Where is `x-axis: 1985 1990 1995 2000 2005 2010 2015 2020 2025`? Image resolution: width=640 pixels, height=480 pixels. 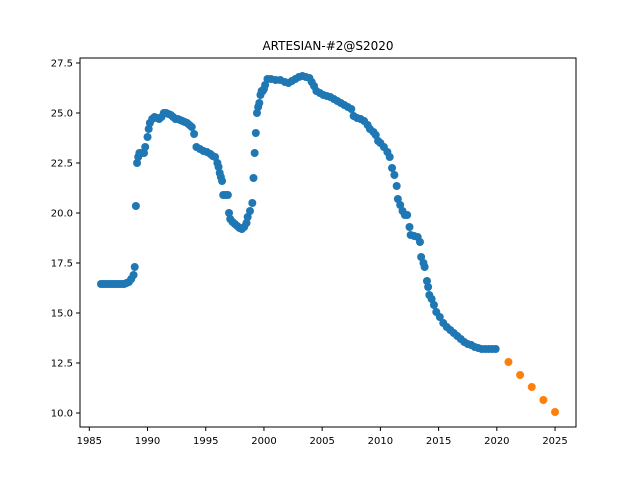 x-axis: 1985 1990 1995 2000 2005 2010 2015 2020 2025 is located at coordinates (322, 437).